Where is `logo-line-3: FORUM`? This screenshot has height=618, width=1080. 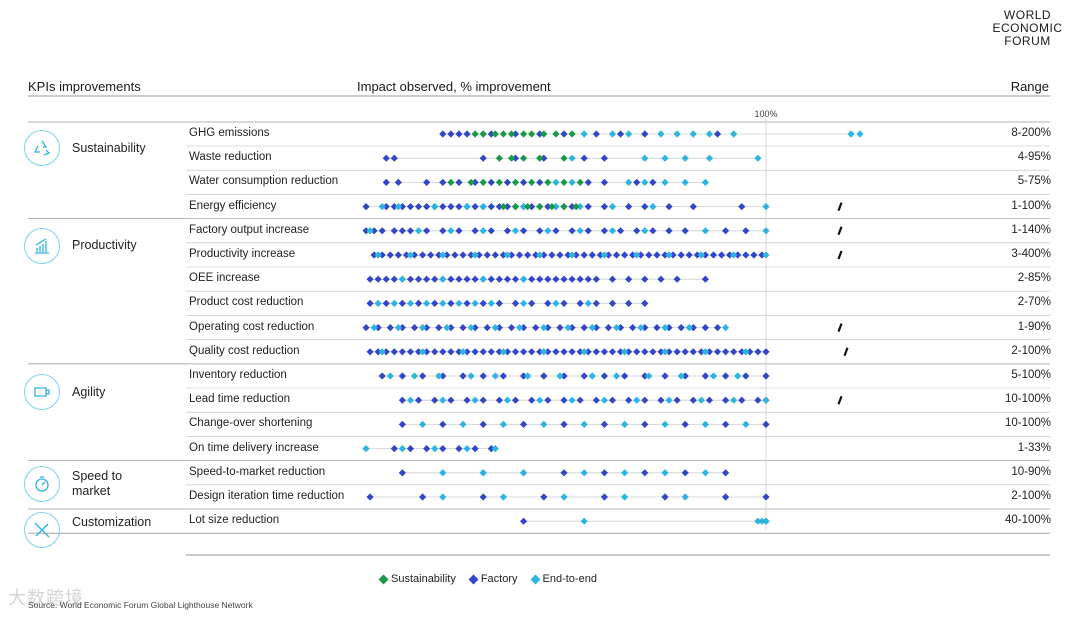
logo-line-3: FORUM is located at coordinates (1027, 41).